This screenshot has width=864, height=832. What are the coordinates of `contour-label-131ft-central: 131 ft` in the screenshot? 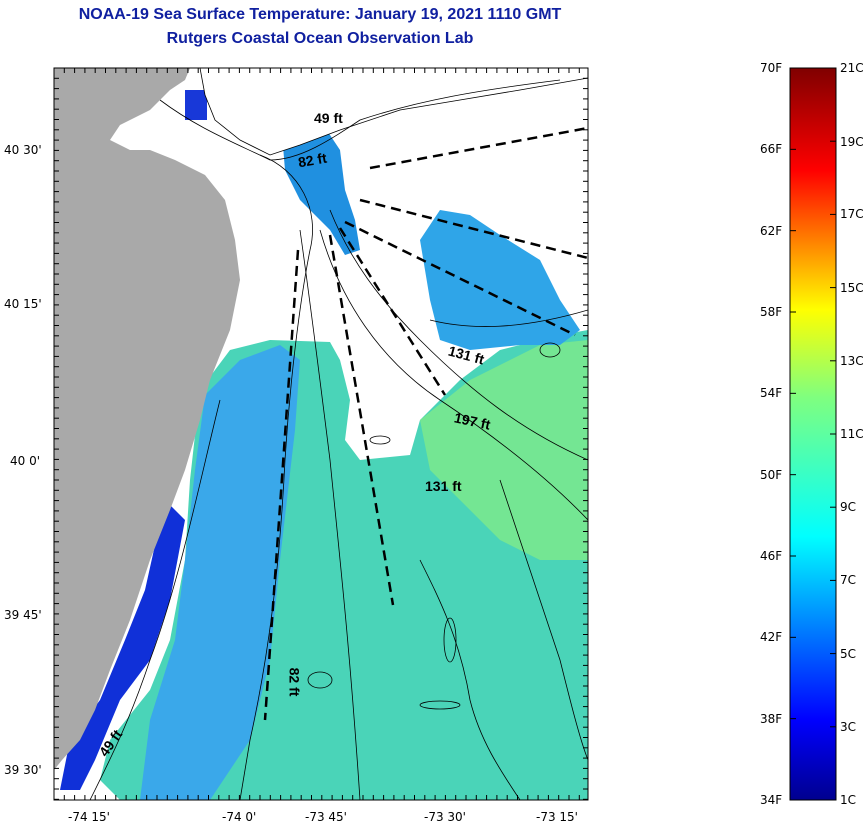 It's located at (443, 486).